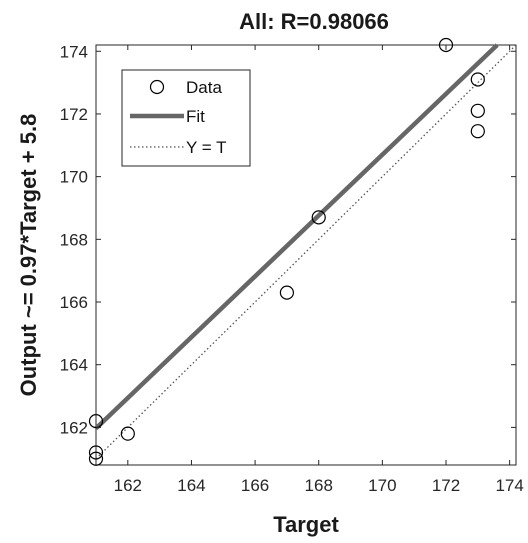 Image resolution: width=528 pixels, height=543 pixels. What do you see at coordinates (28, 255) in the screenshot?
I see `y-axis-label: Output ~= 0.97*Target + 5.8` at bounding box center [28, 255].